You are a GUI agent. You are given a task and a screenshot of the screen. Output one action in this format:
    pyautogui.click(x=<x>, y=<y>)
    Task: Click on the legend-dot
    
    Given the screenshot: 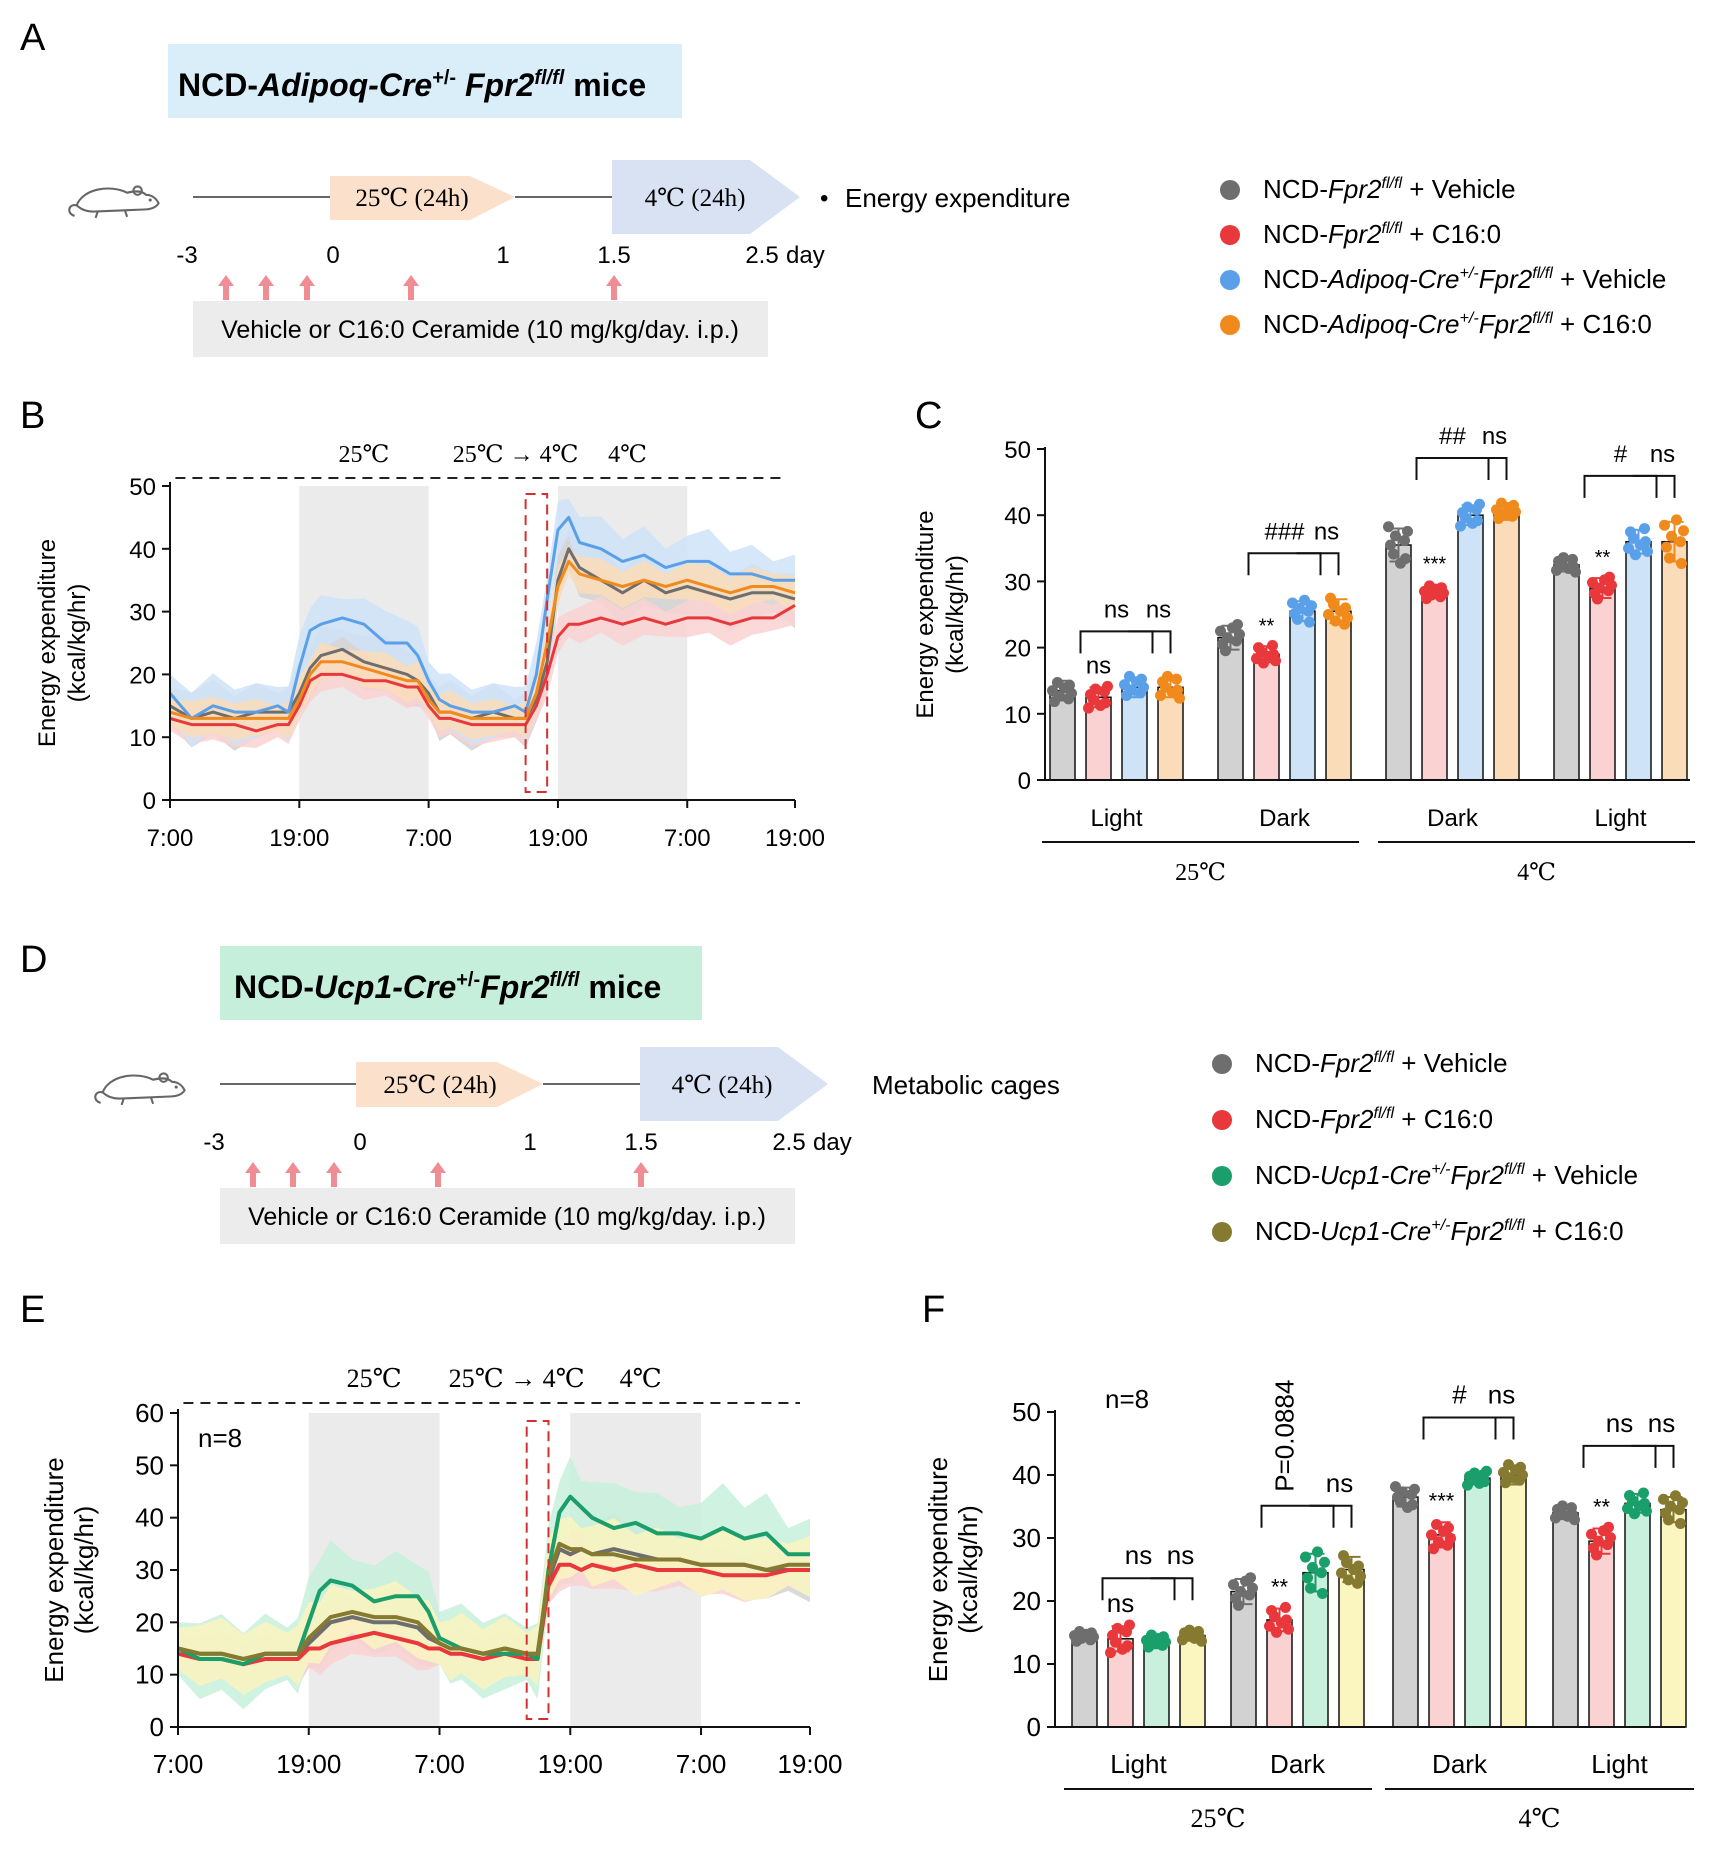 What is the action you would take?
    pyautogui.click(x=1230, y=190)
    